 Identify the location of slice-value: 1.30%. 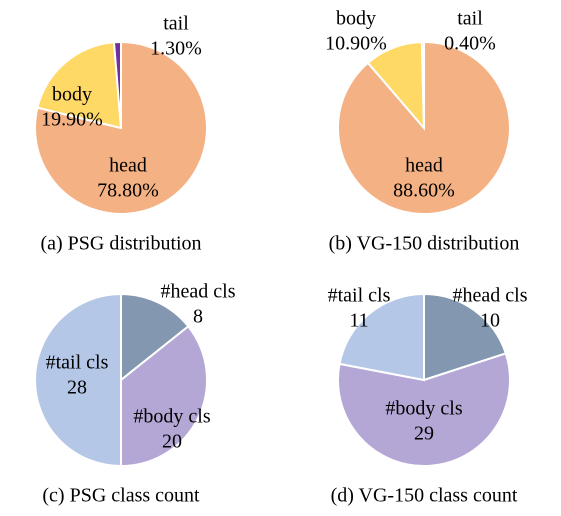
(176, 49).